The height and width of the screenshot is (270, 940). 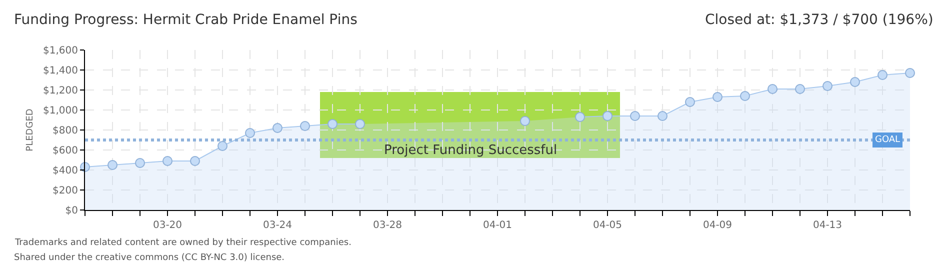 I want to click on x-tick-label: 04-01, so click(x=497, y=225).